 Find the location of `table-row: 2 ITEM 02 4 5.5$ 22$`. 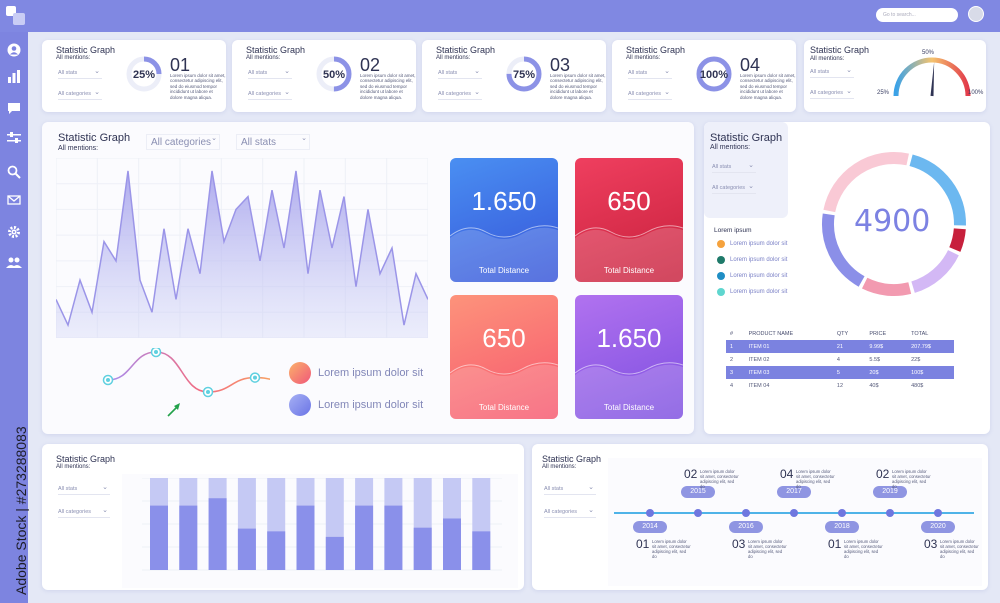

table-row: 2 ITEM 02 4 5.5$ 22$ is located at coordinates (840, 359).